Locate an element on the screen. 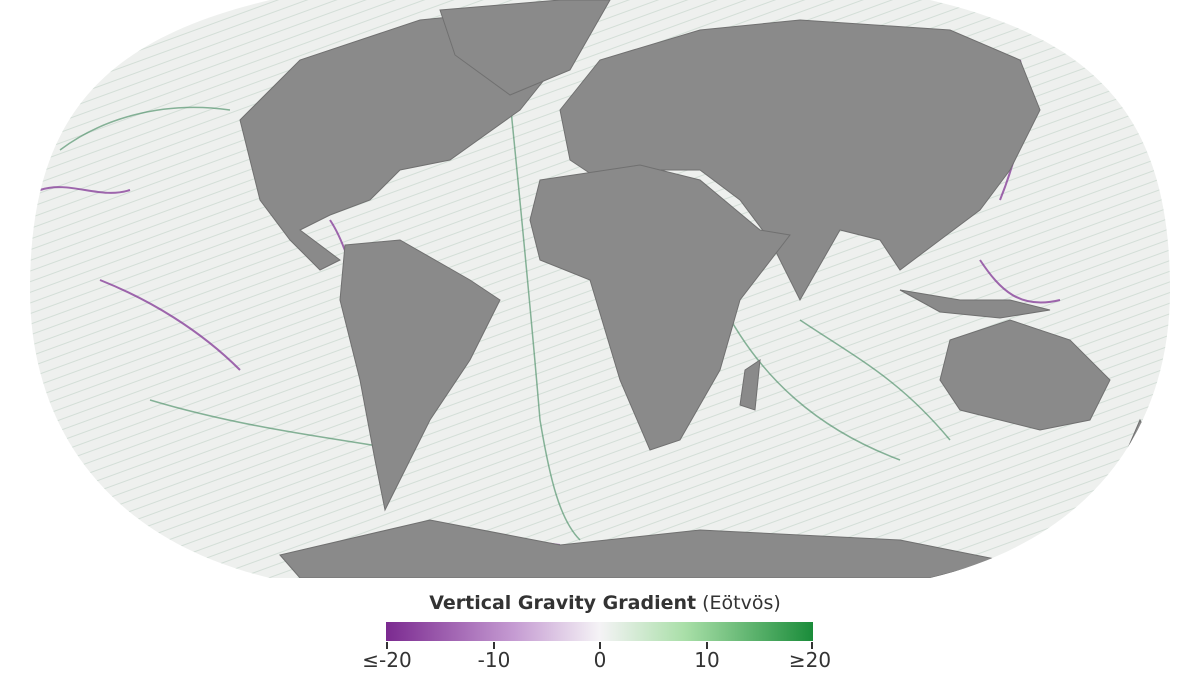  legend-title: Vertical Gravity Gradient (Eötvös) is located at coordinates (605, 603).